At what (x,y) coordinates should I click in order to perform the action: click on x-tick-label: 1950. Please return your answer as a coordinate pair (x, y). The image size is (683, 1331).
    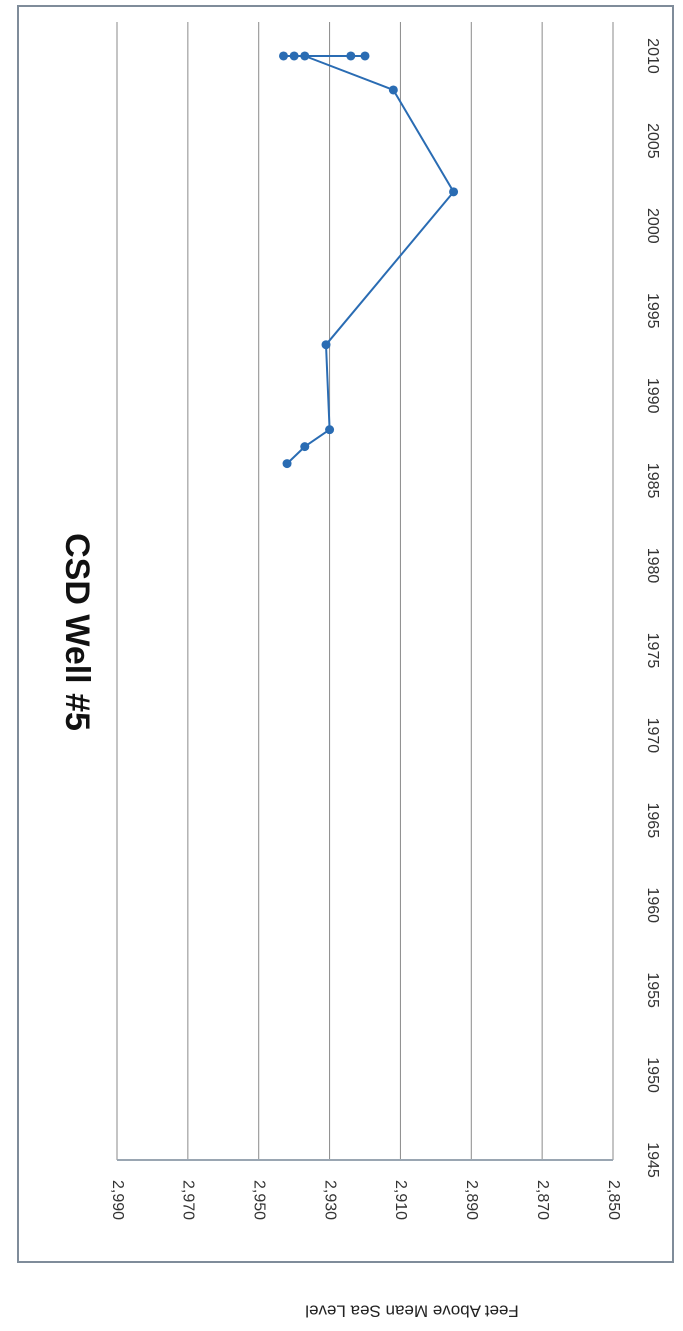
    Looking at the image, I should click on (652, 1075).